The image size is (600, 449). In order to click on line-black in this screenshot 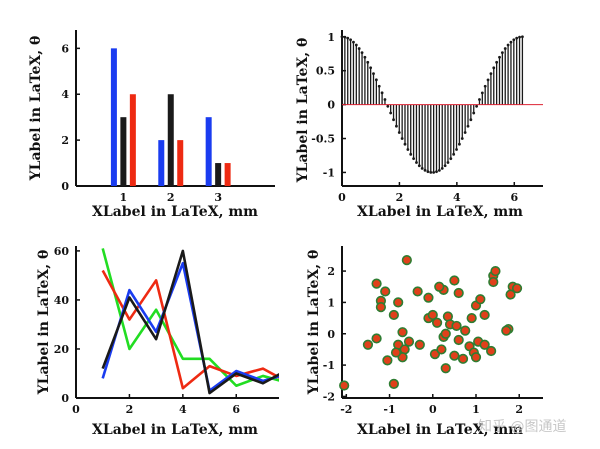, I will do `click(190, 322)`.